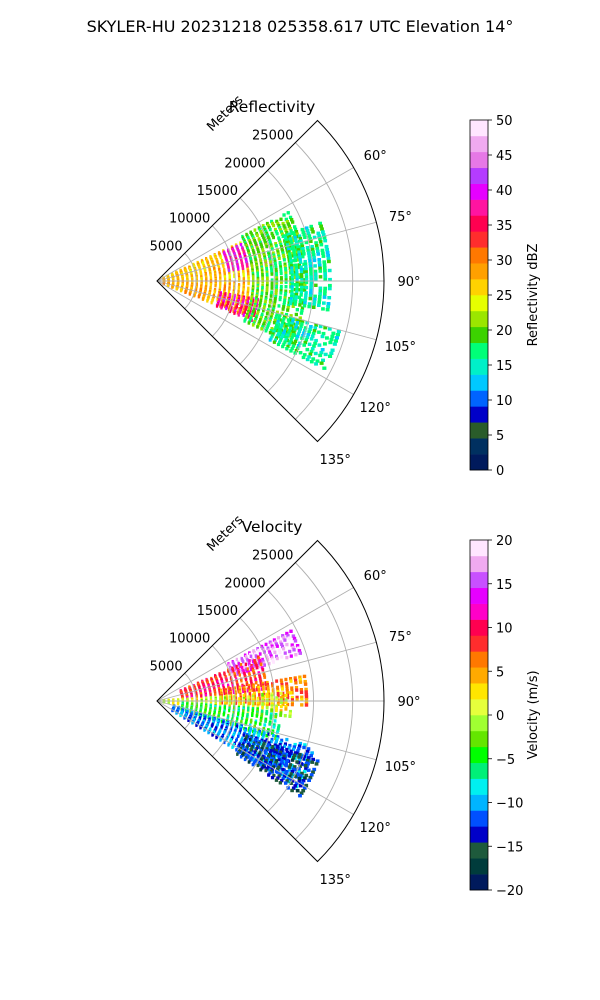 The image size is (600, 1000). What do you see at coordinates (335, 460) in the screenshot?
I see `theta-tick-label: 135°` at bounding box center [335, 460].